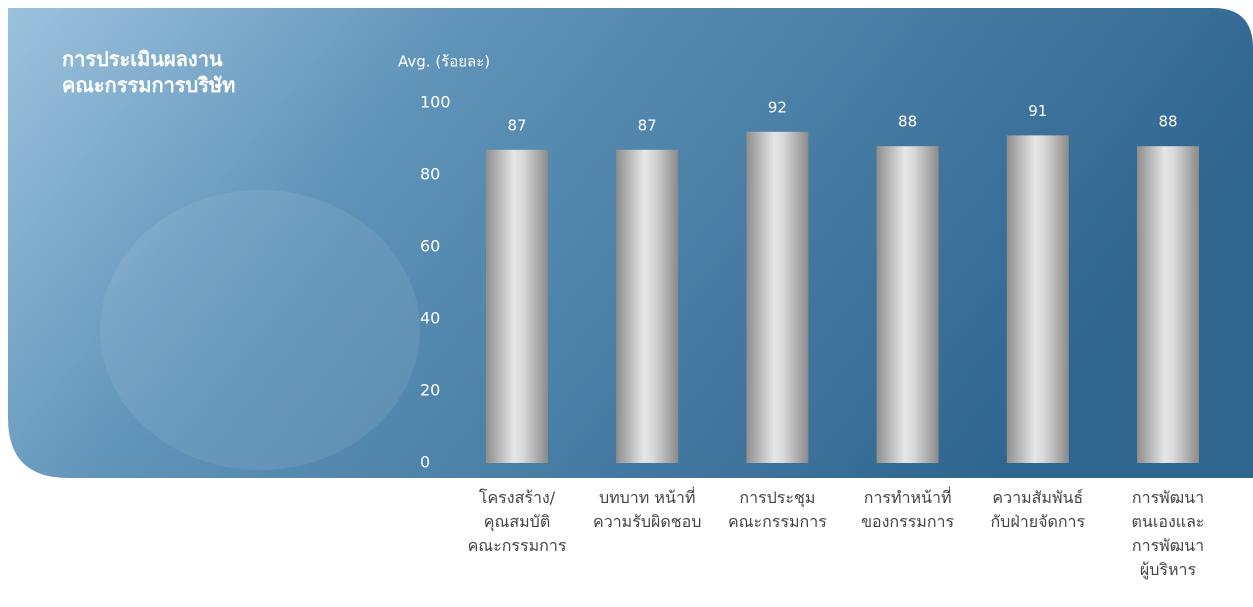 The width and height of the screenshot is (1253, 607). Describe the element at coordinates (777, 107) in the screenshot. I see `value-label: 92` at that location.